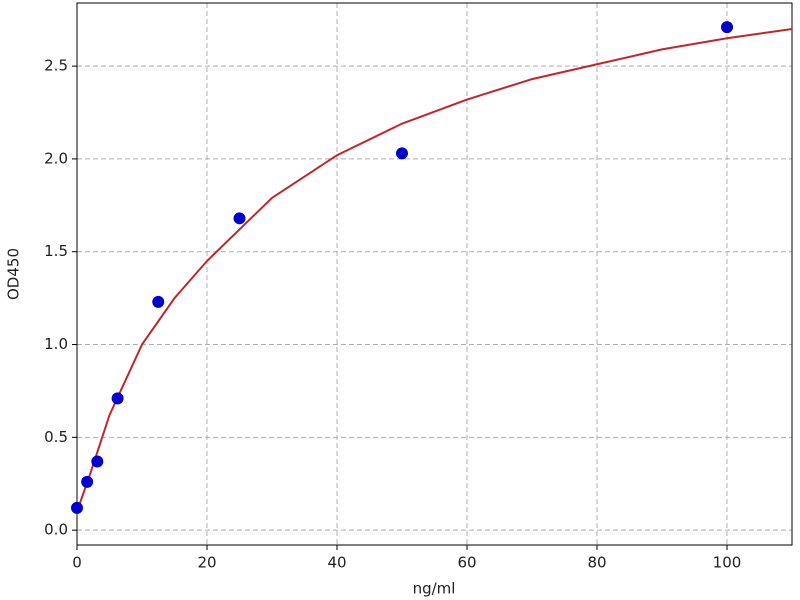  I want to click on x-tick-label: 40, so click(336, 563).